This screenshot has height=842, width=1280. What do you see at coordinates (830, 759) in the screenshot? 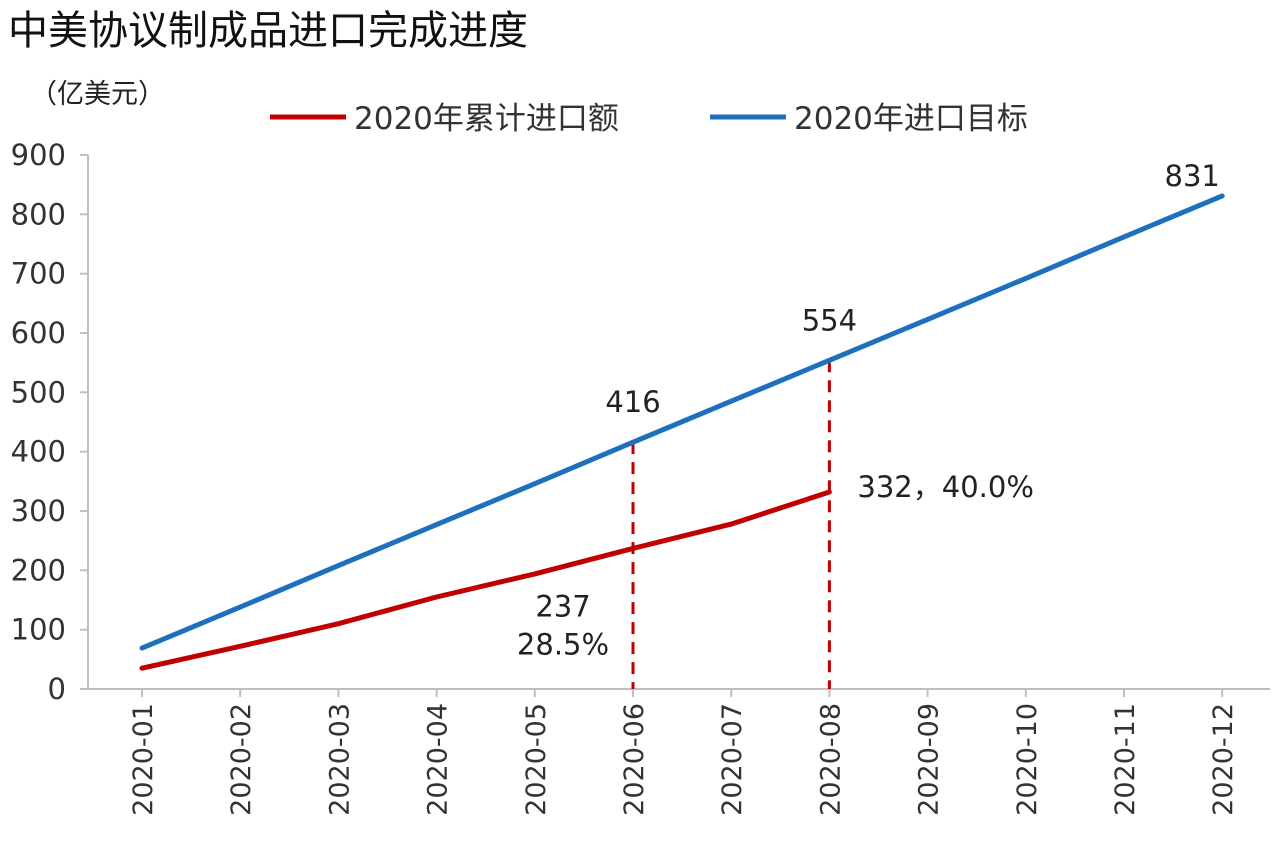
I see `x-tick-label: 2020-08` at bounding box center [830, 759].